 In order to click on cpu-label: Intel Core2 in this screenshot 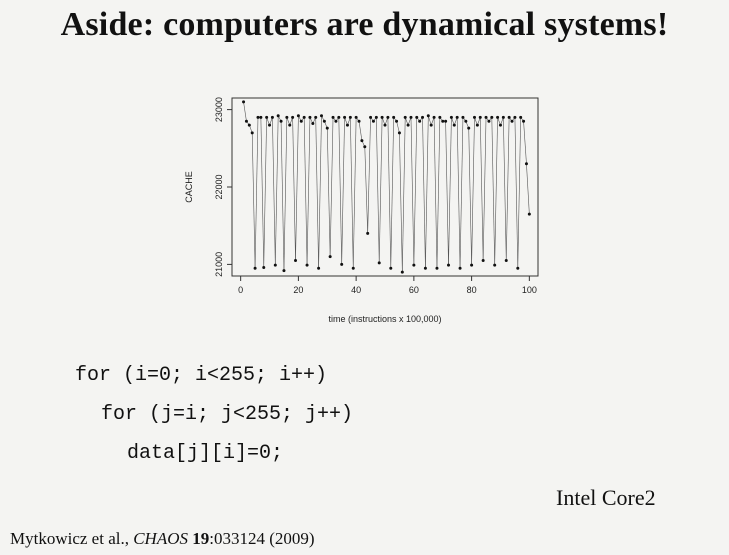, I will do `click(606, 497)`.